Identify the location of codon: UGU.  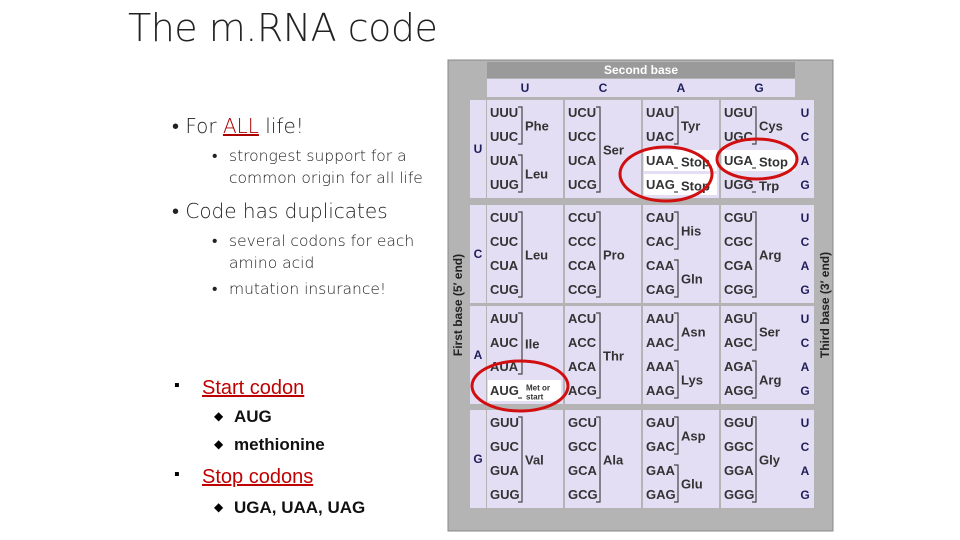
(738, 112).